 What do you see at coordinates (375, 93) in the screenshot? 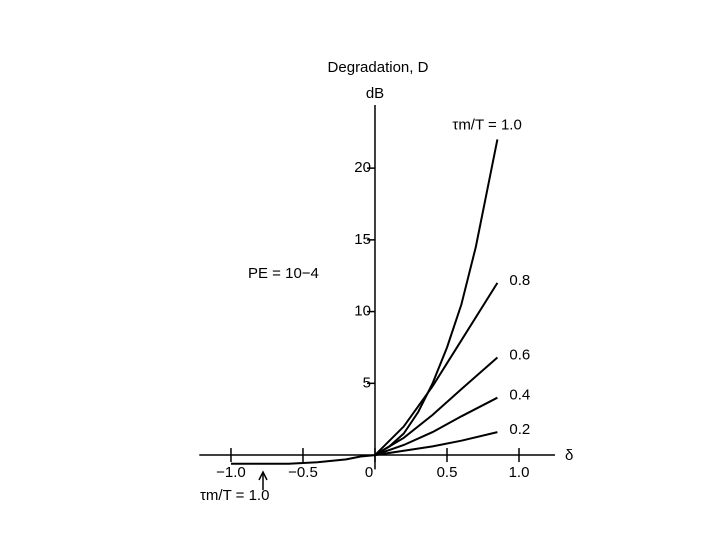
I see `y-axis-label: dB` at bounding box center [375, 93].